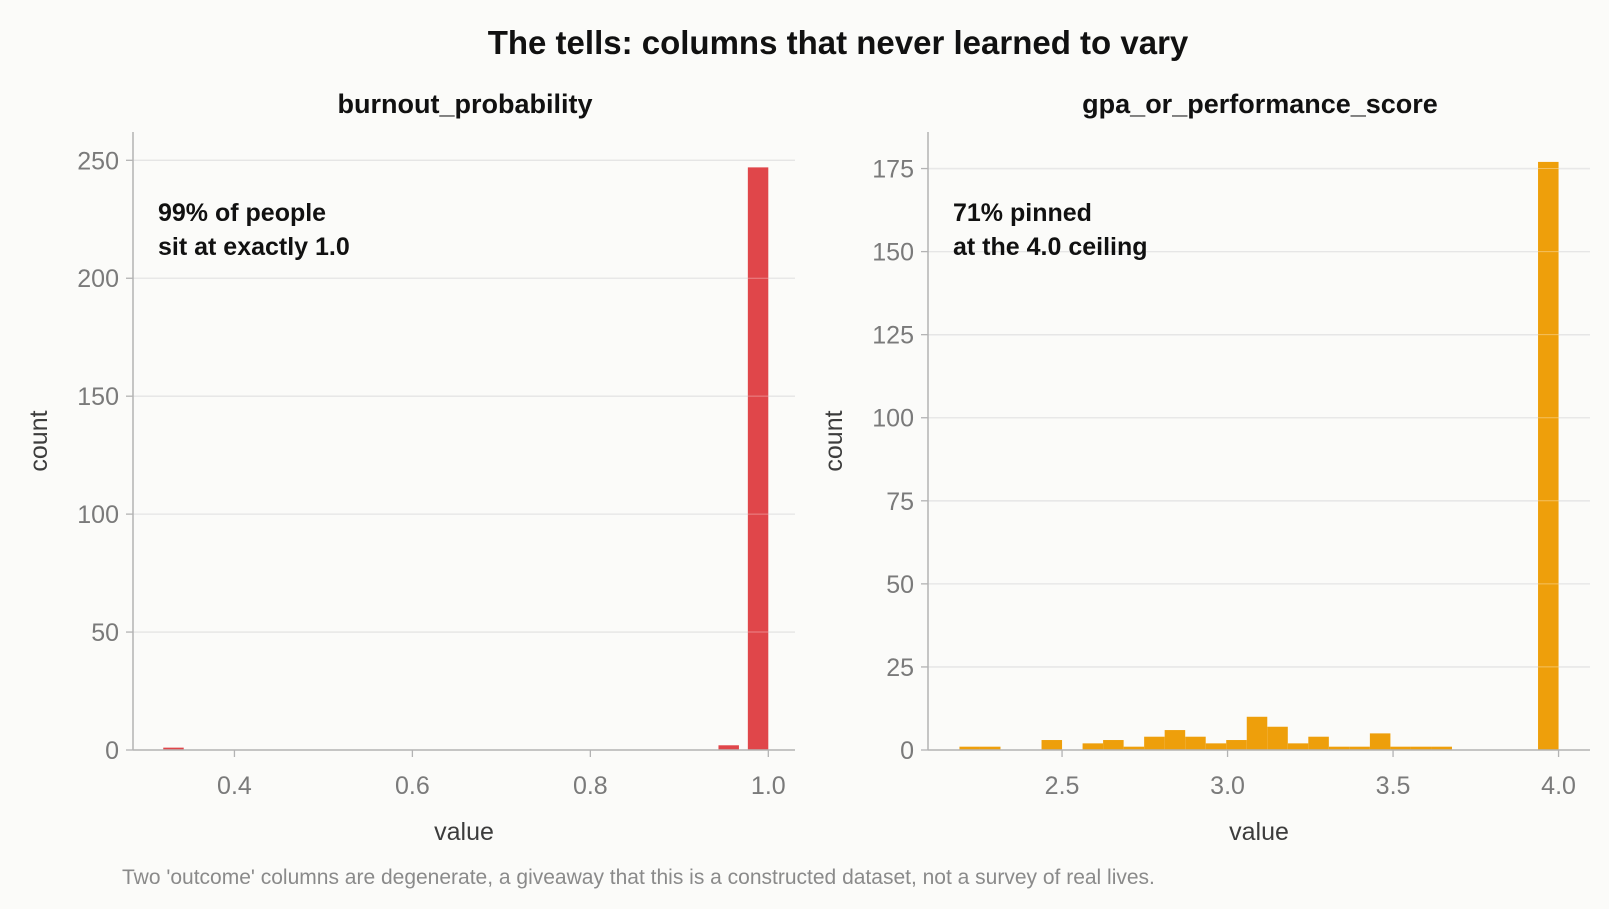  I want to click on x-tick-label: 3.5, so click(1393, 786).